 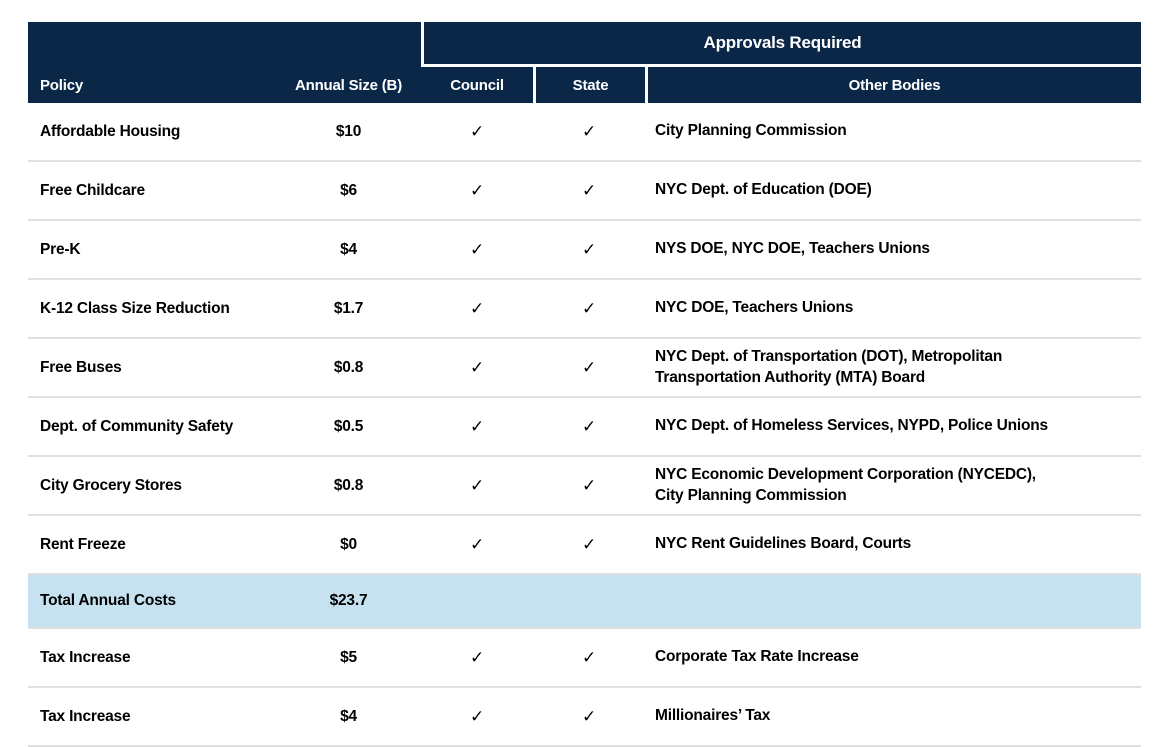 I want to click on approvals-required-header: Approvals Required, so click(x=781, y=44).